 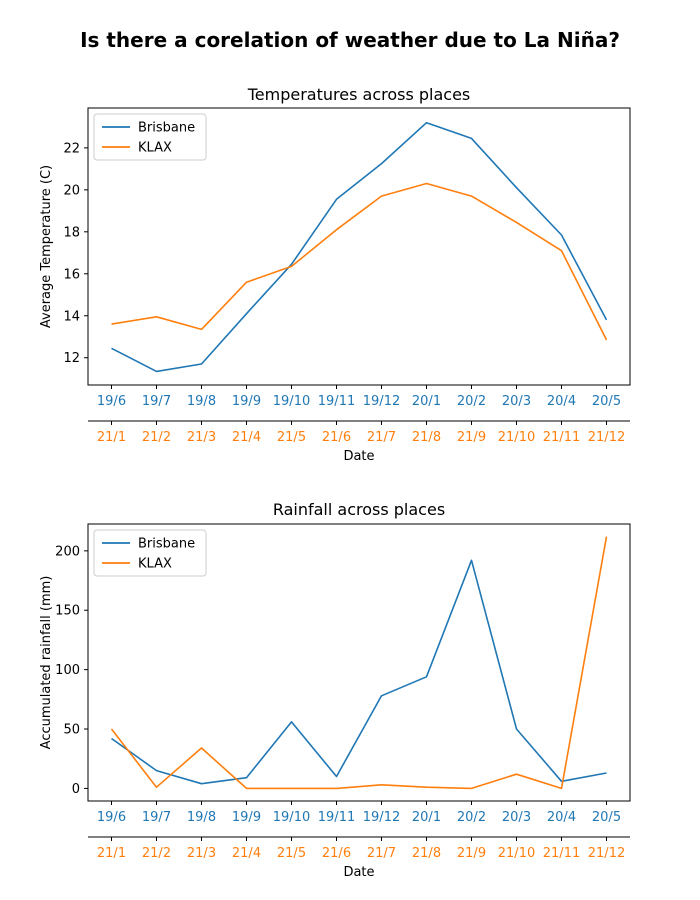 I want to click on y-tick-label: 12, so click(x=71, y=358).